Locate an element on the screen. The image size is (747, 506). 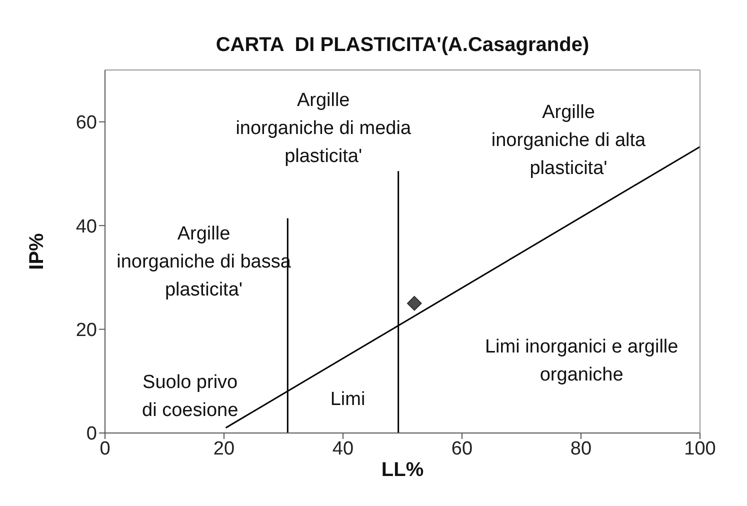
y-tick-label: 60 is located at coordinates (86, 123).